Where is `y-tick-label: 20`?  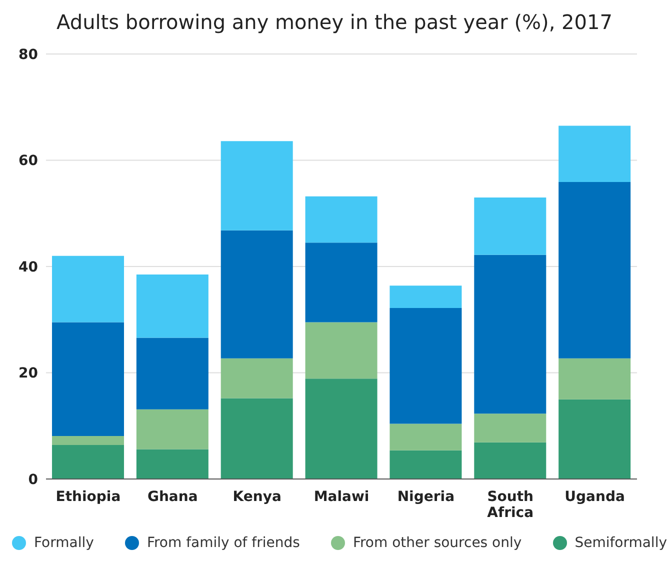 y-tick-label: 20 is located at coordinates (28, 374).